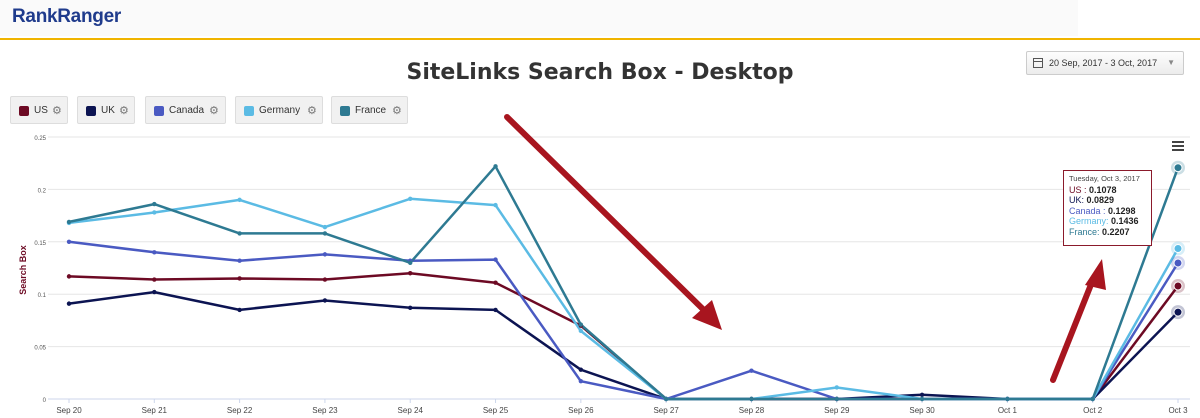  I want to click on legend-item-us: US ⚙, so click(39, 110).